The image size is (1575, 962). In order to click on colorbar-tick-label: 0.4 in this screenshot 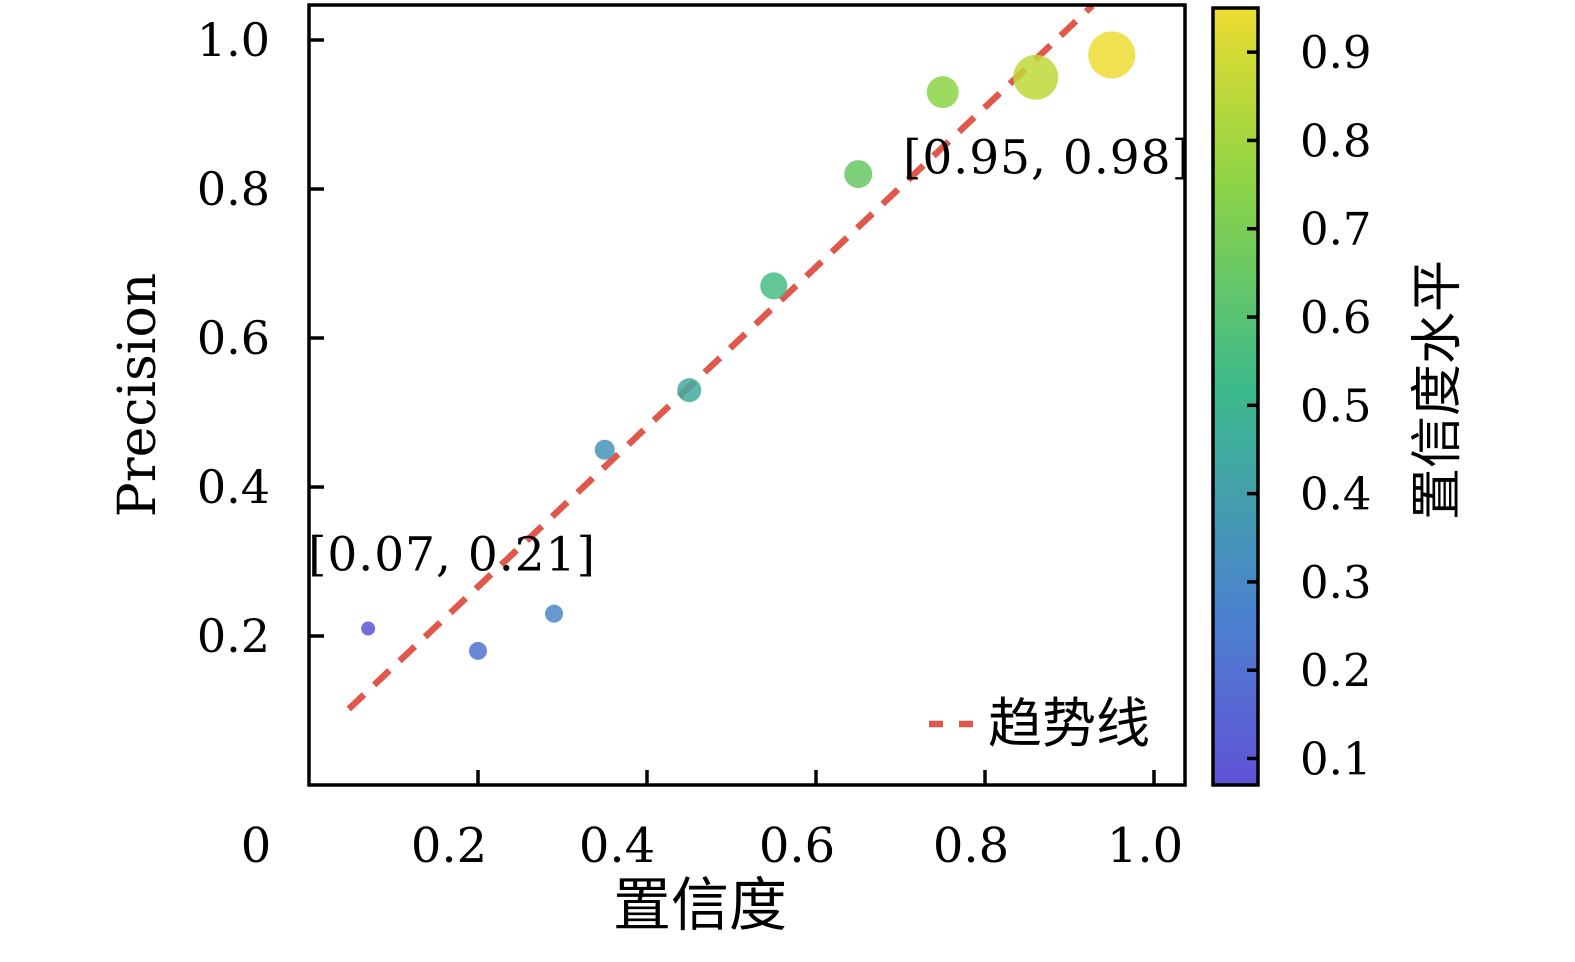, I will do `click(1336, 494)`.